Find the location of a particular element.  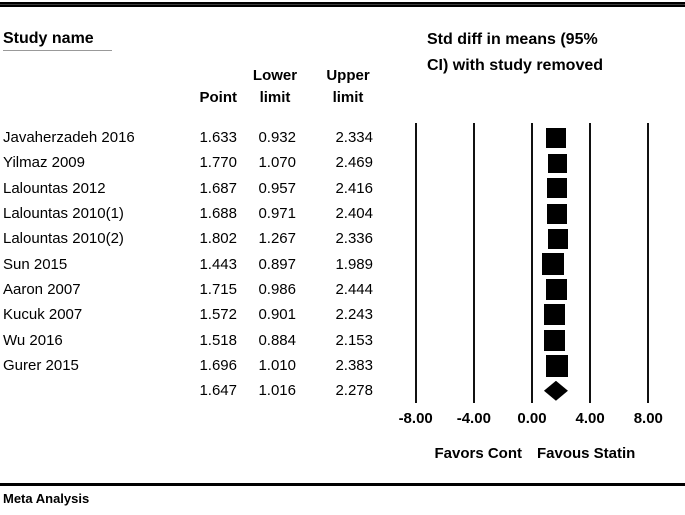

upper-limit-cell: 2.383 is located at coordinates (354, 365).